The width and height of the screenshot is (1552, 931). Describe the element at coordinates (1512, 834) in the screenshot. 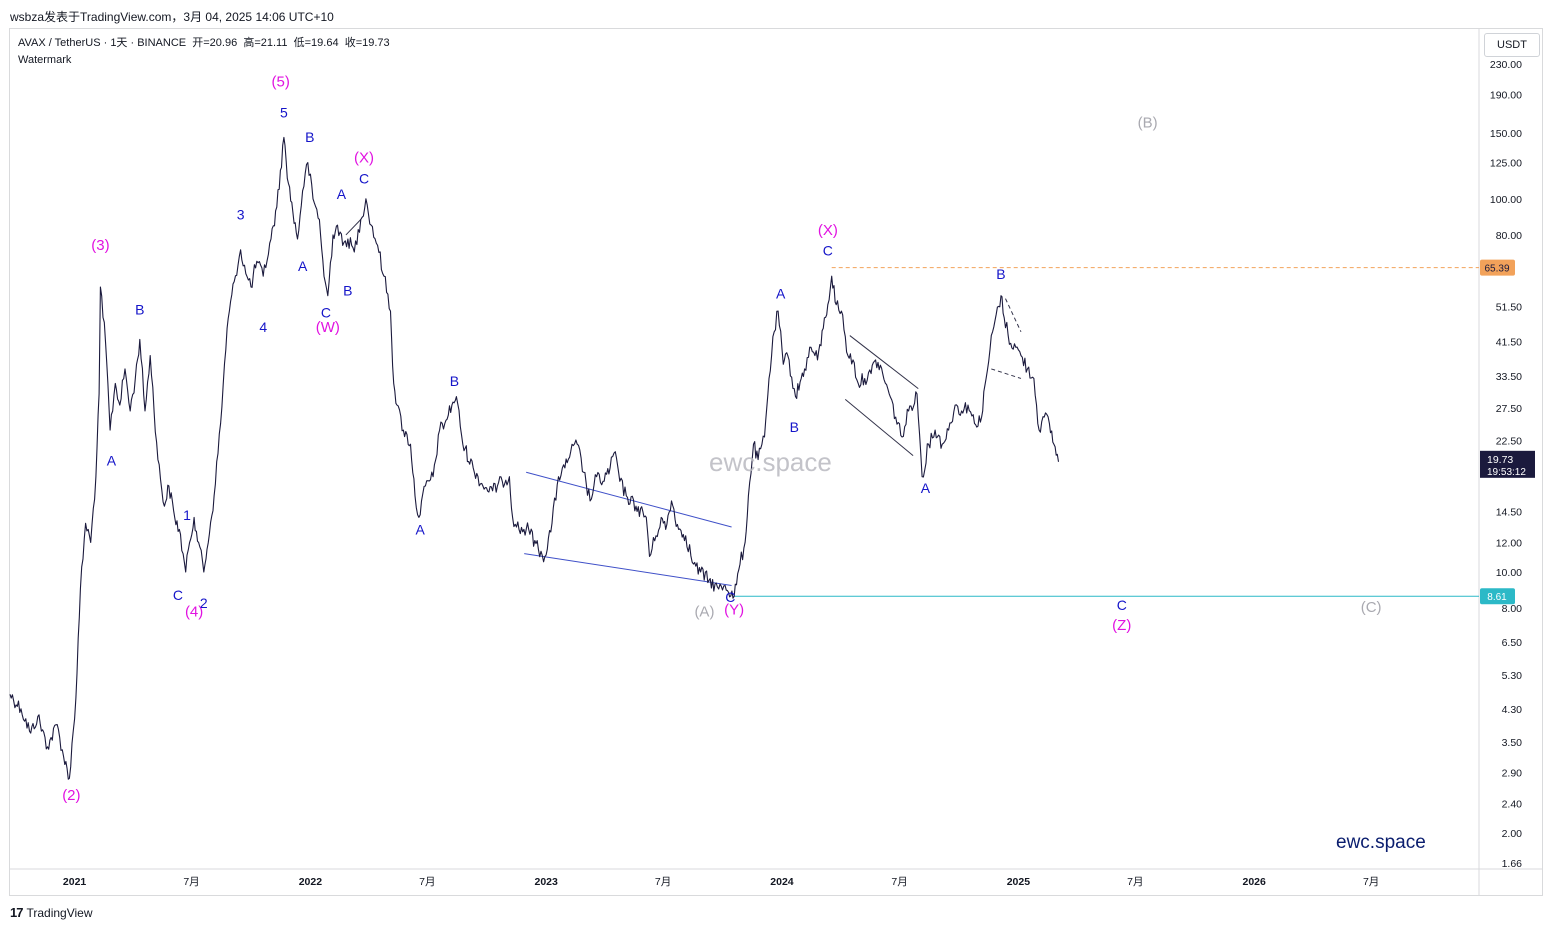

I see `price-tick-label: 2.00` at that location.